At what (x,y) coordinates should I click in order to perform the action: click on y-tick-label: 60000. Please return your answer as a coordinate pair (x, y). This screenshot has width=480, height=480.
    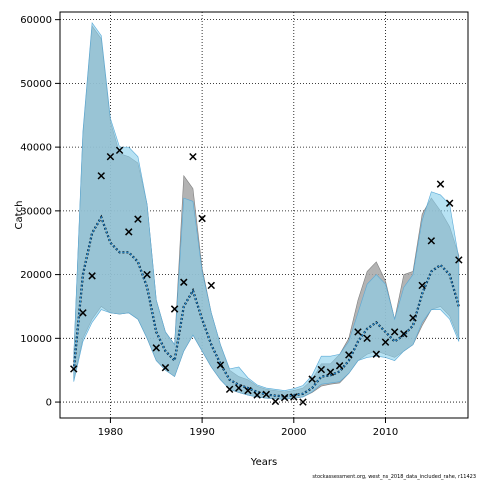
    Looking at the image, I should click on (36, 20).